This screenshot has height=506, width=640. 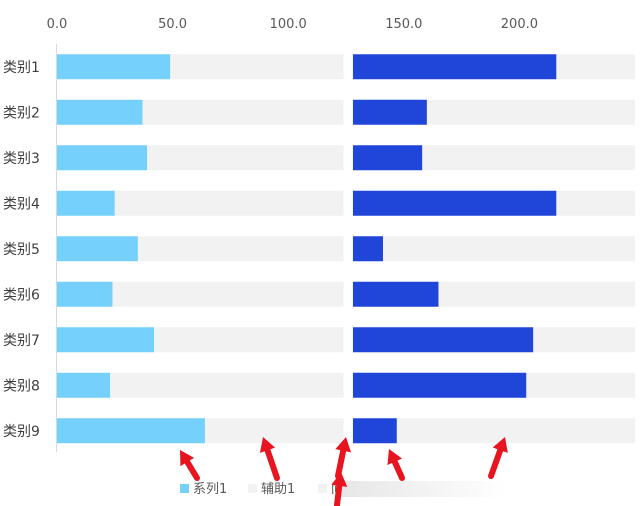 I want to click on category-label: 类别5, so click(x=21, y=250).